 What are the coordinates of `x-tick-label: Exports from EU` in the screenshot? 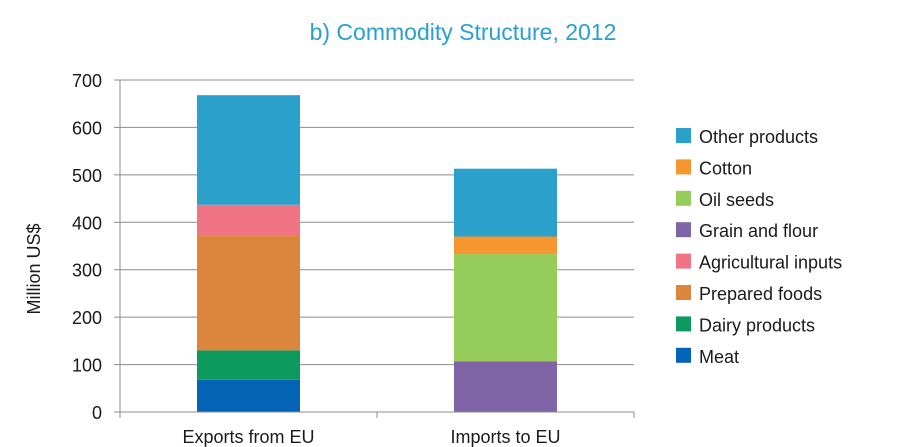 It's located at (248, 437).